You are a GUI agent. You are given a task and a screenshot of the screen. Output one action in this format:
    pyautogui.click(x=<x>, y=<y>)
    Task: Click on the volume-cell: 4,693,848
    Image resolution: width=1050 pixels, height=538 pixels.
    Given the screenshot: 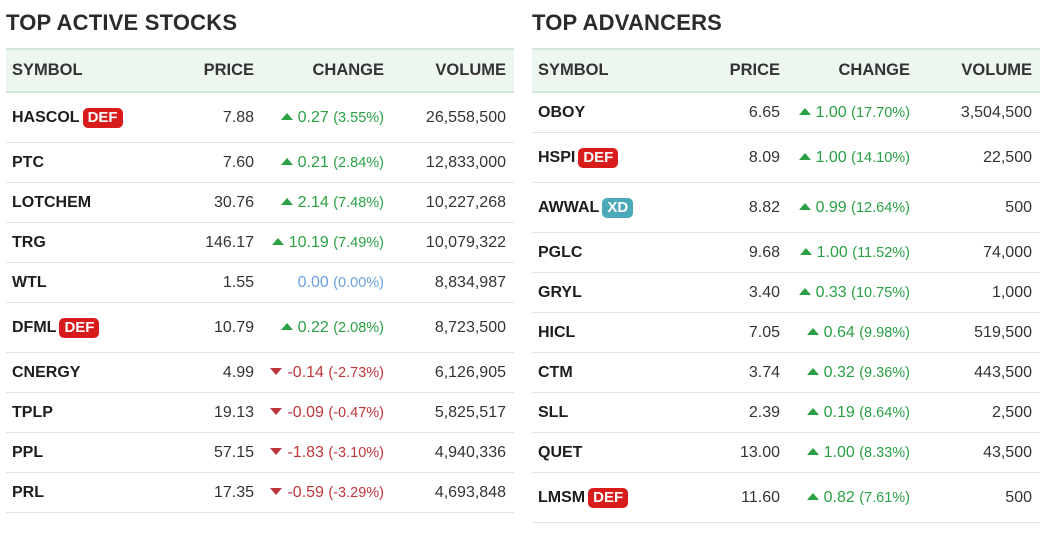 What is the action you would take?
    pyautogui.click(x=470, y=492)
    